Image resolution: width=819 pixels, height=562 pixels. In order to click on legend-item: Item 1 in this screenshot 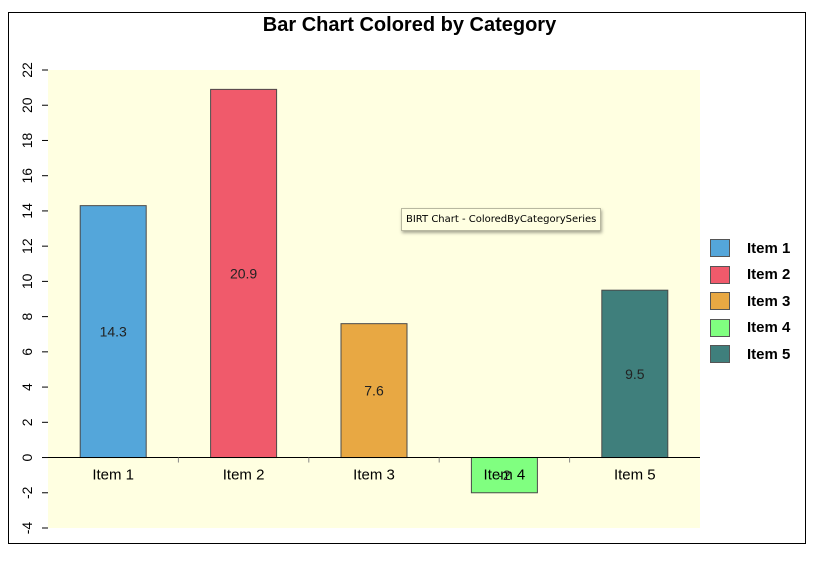, I will do `click(750, 248)`.